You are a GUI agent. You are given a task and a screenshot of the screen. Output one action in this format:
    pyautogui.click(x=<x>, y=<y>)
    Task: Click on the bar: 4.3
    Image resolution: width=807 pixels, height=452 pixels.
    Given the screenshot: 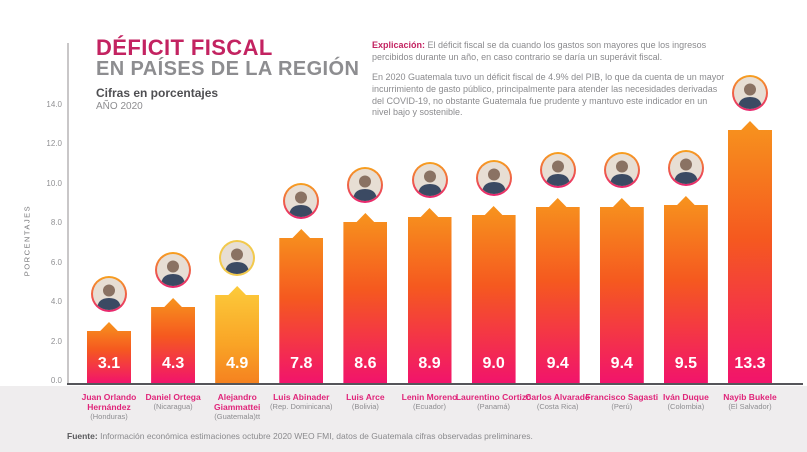 What is the action you would take?
    pyautogui.click(x=173, y=340)
    